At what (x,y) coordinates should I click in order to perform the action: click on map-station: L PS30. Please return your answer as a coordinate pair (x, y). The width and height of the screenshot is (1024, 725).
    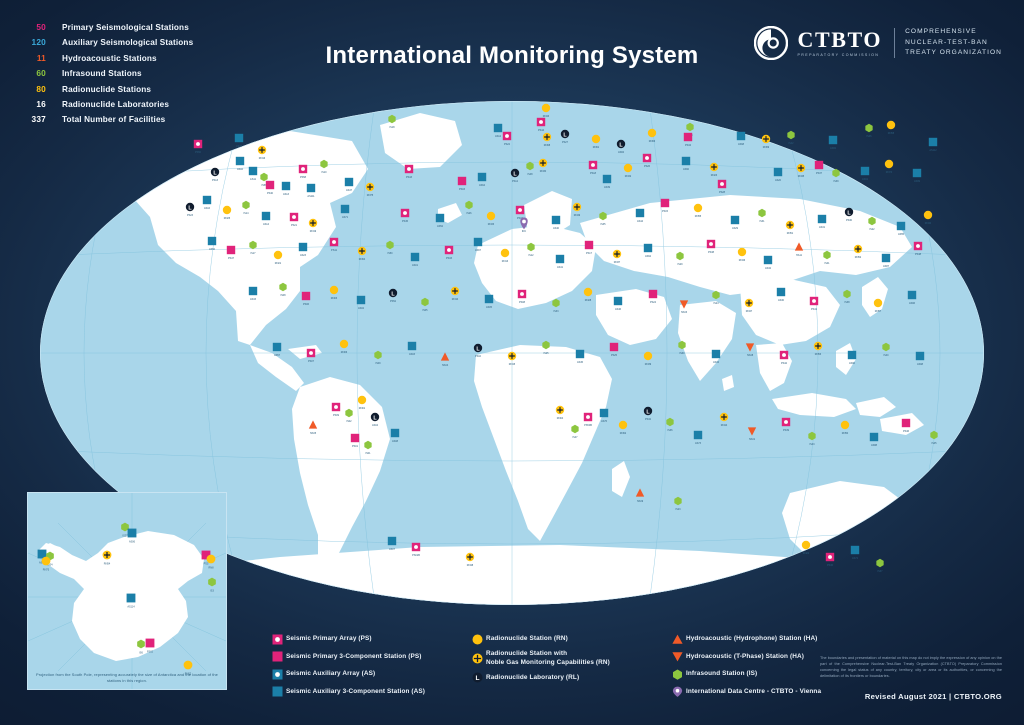
    Looking at the image, I should click on (849, 214).